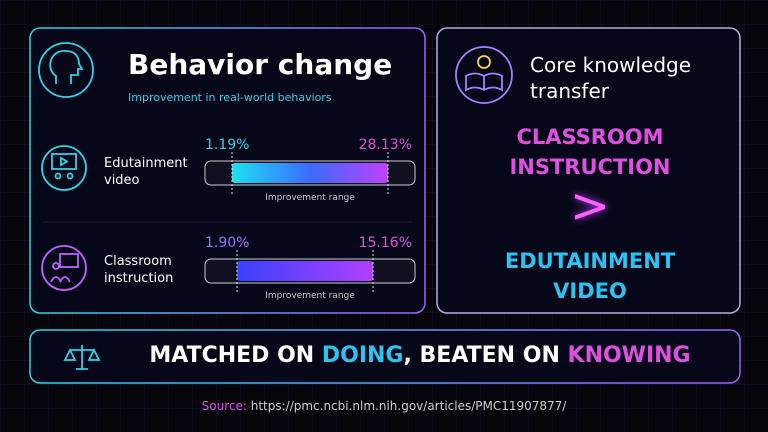 The width and height of the screenshot is (768, 432). What do you see at coordinates (362, 355) in the screenshot?
I see `banner-part: DOING` at bounding box center [362, 355].